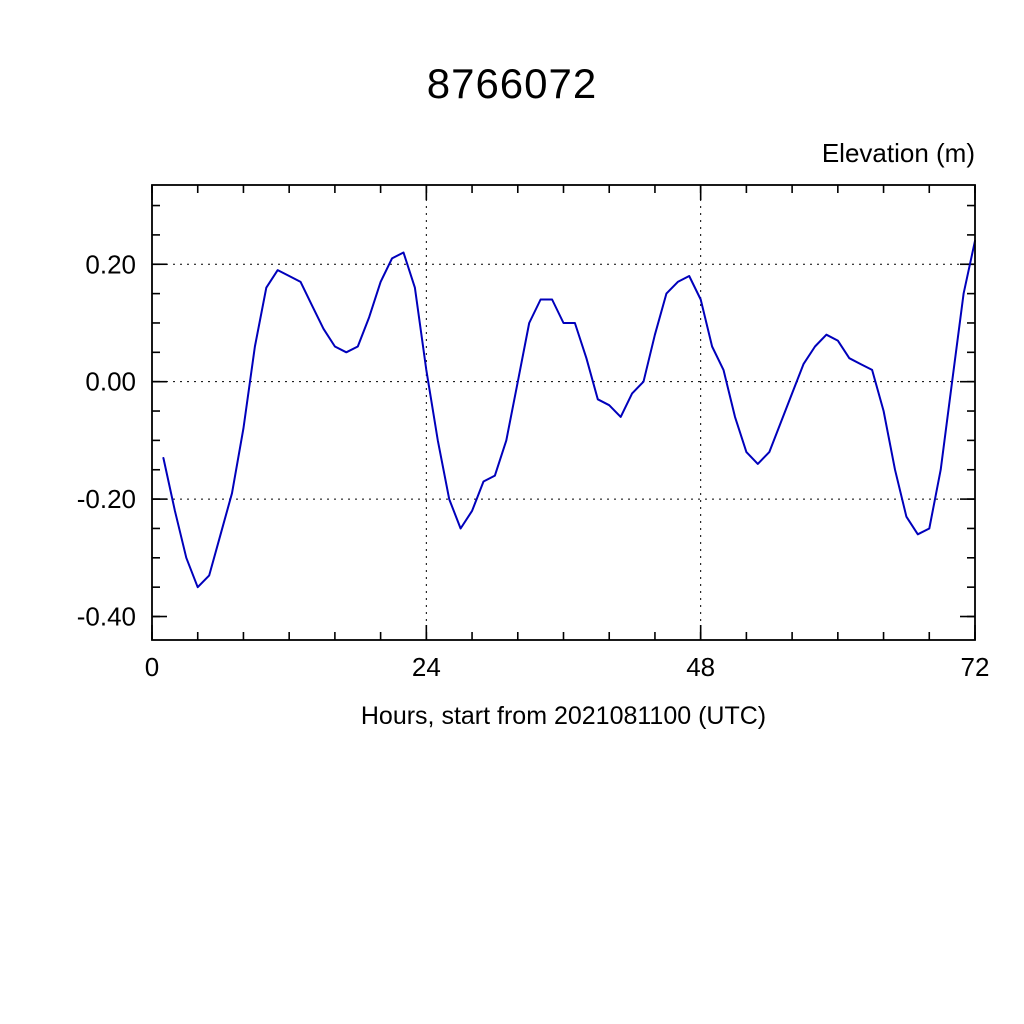 This screenshot has width=1024, height=1024. I want to click on x-tick-label: 0, so click(152, 667).